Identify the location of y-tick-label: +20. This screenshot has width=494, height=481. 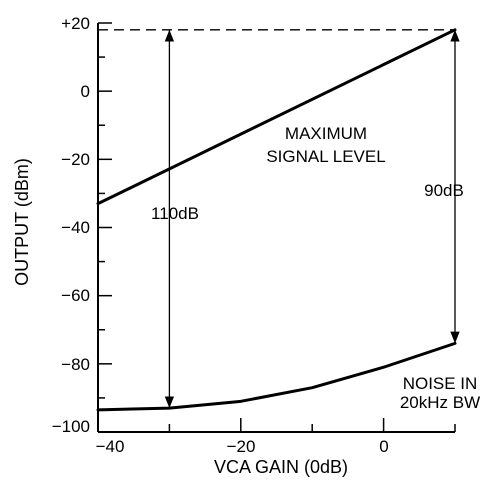
(75, 23).